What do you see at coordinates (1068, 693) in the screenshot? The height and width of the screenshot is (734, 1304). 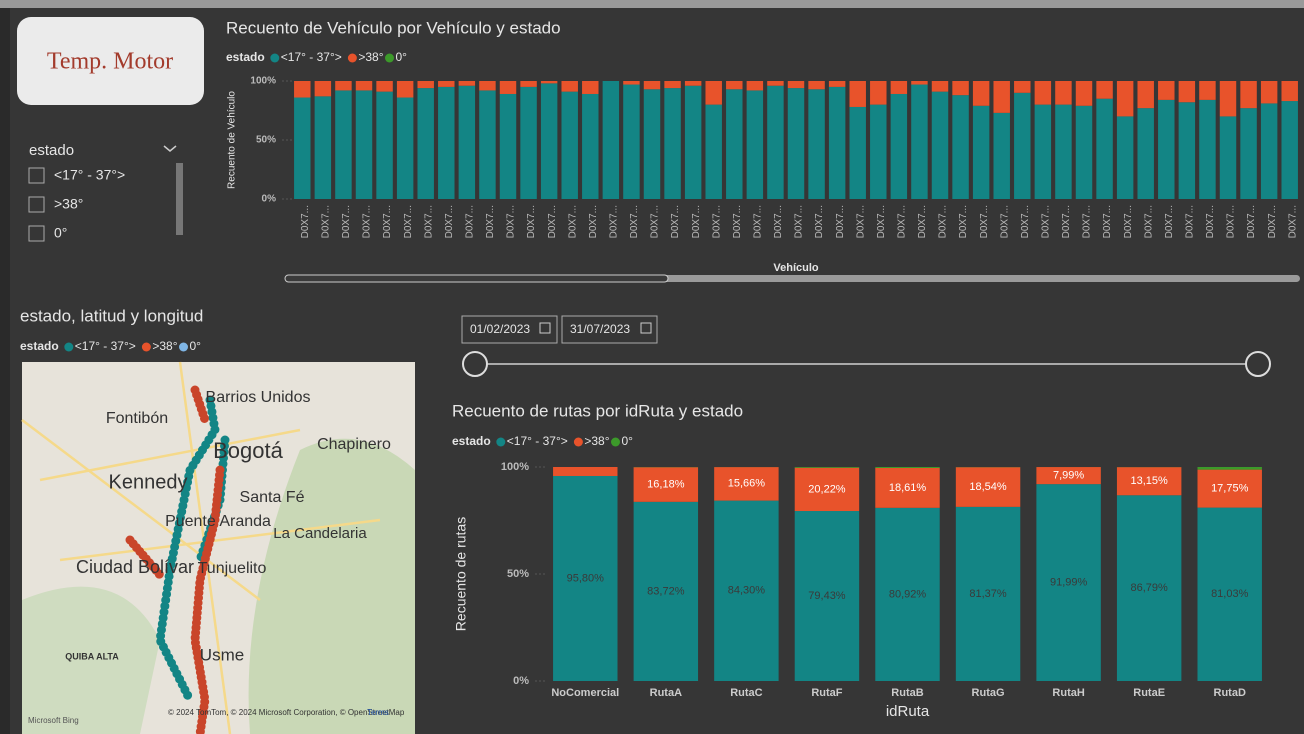 I see `x-tick-label: RutaH` at bounding box center [1068, 693].